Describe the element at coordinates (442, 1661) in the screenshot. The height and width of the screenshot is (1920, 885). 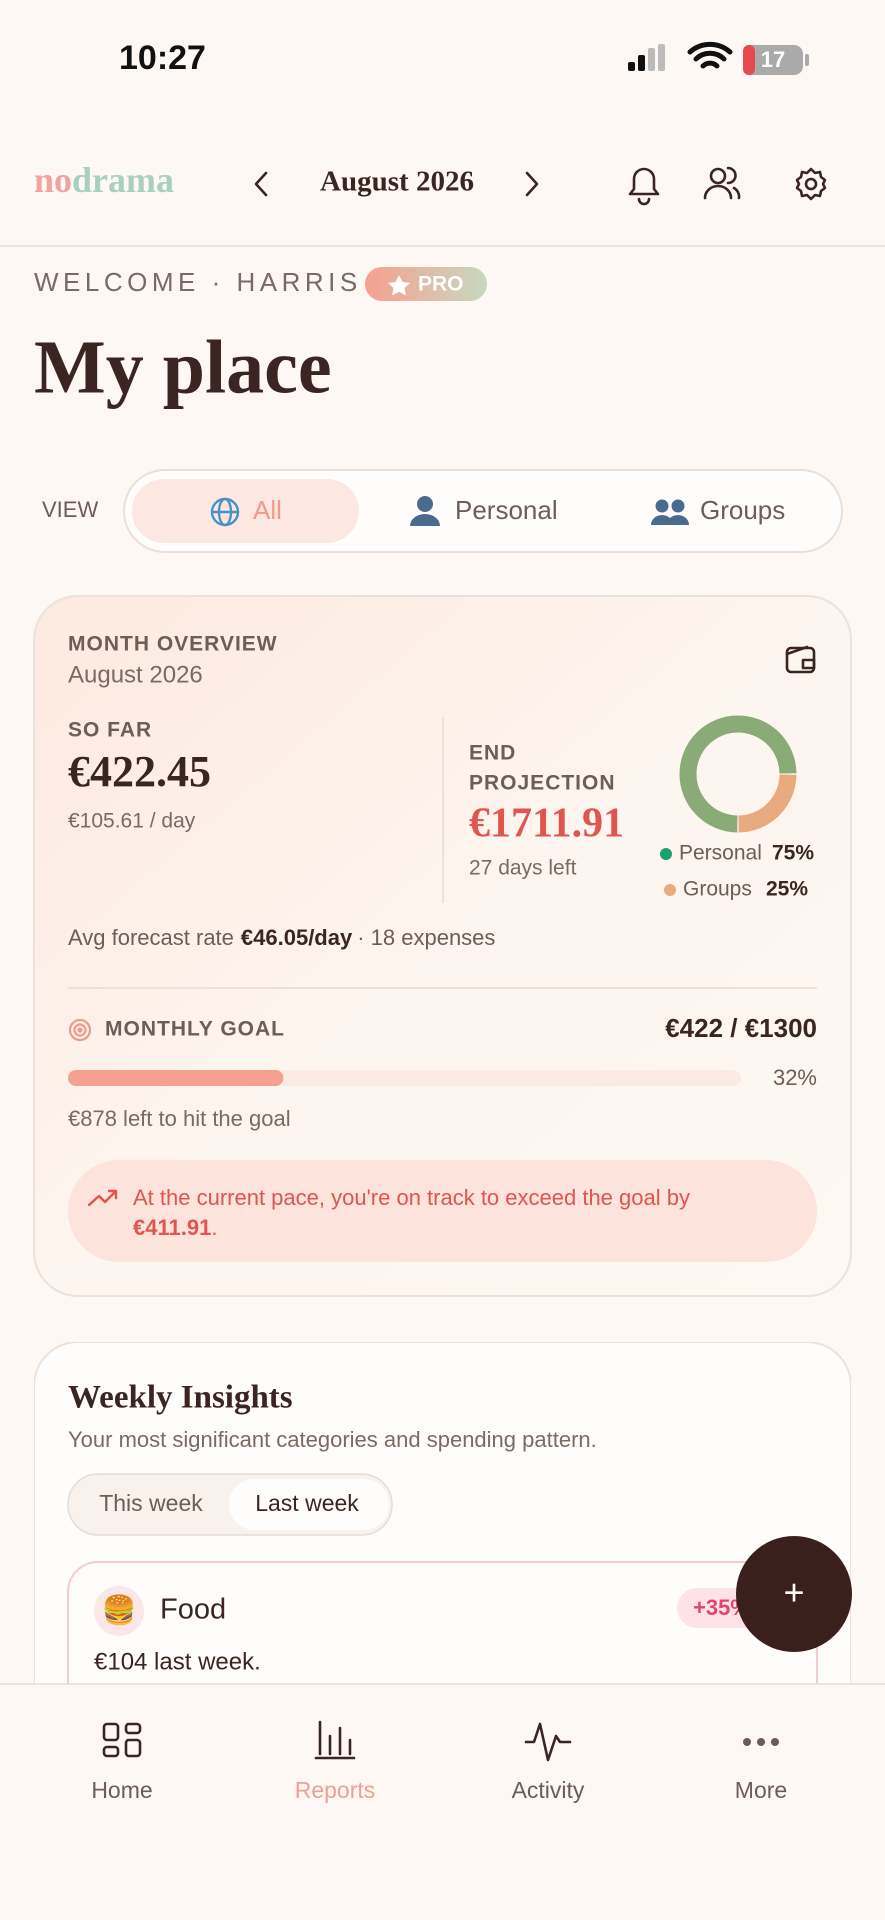
I see `category-card` at that location.